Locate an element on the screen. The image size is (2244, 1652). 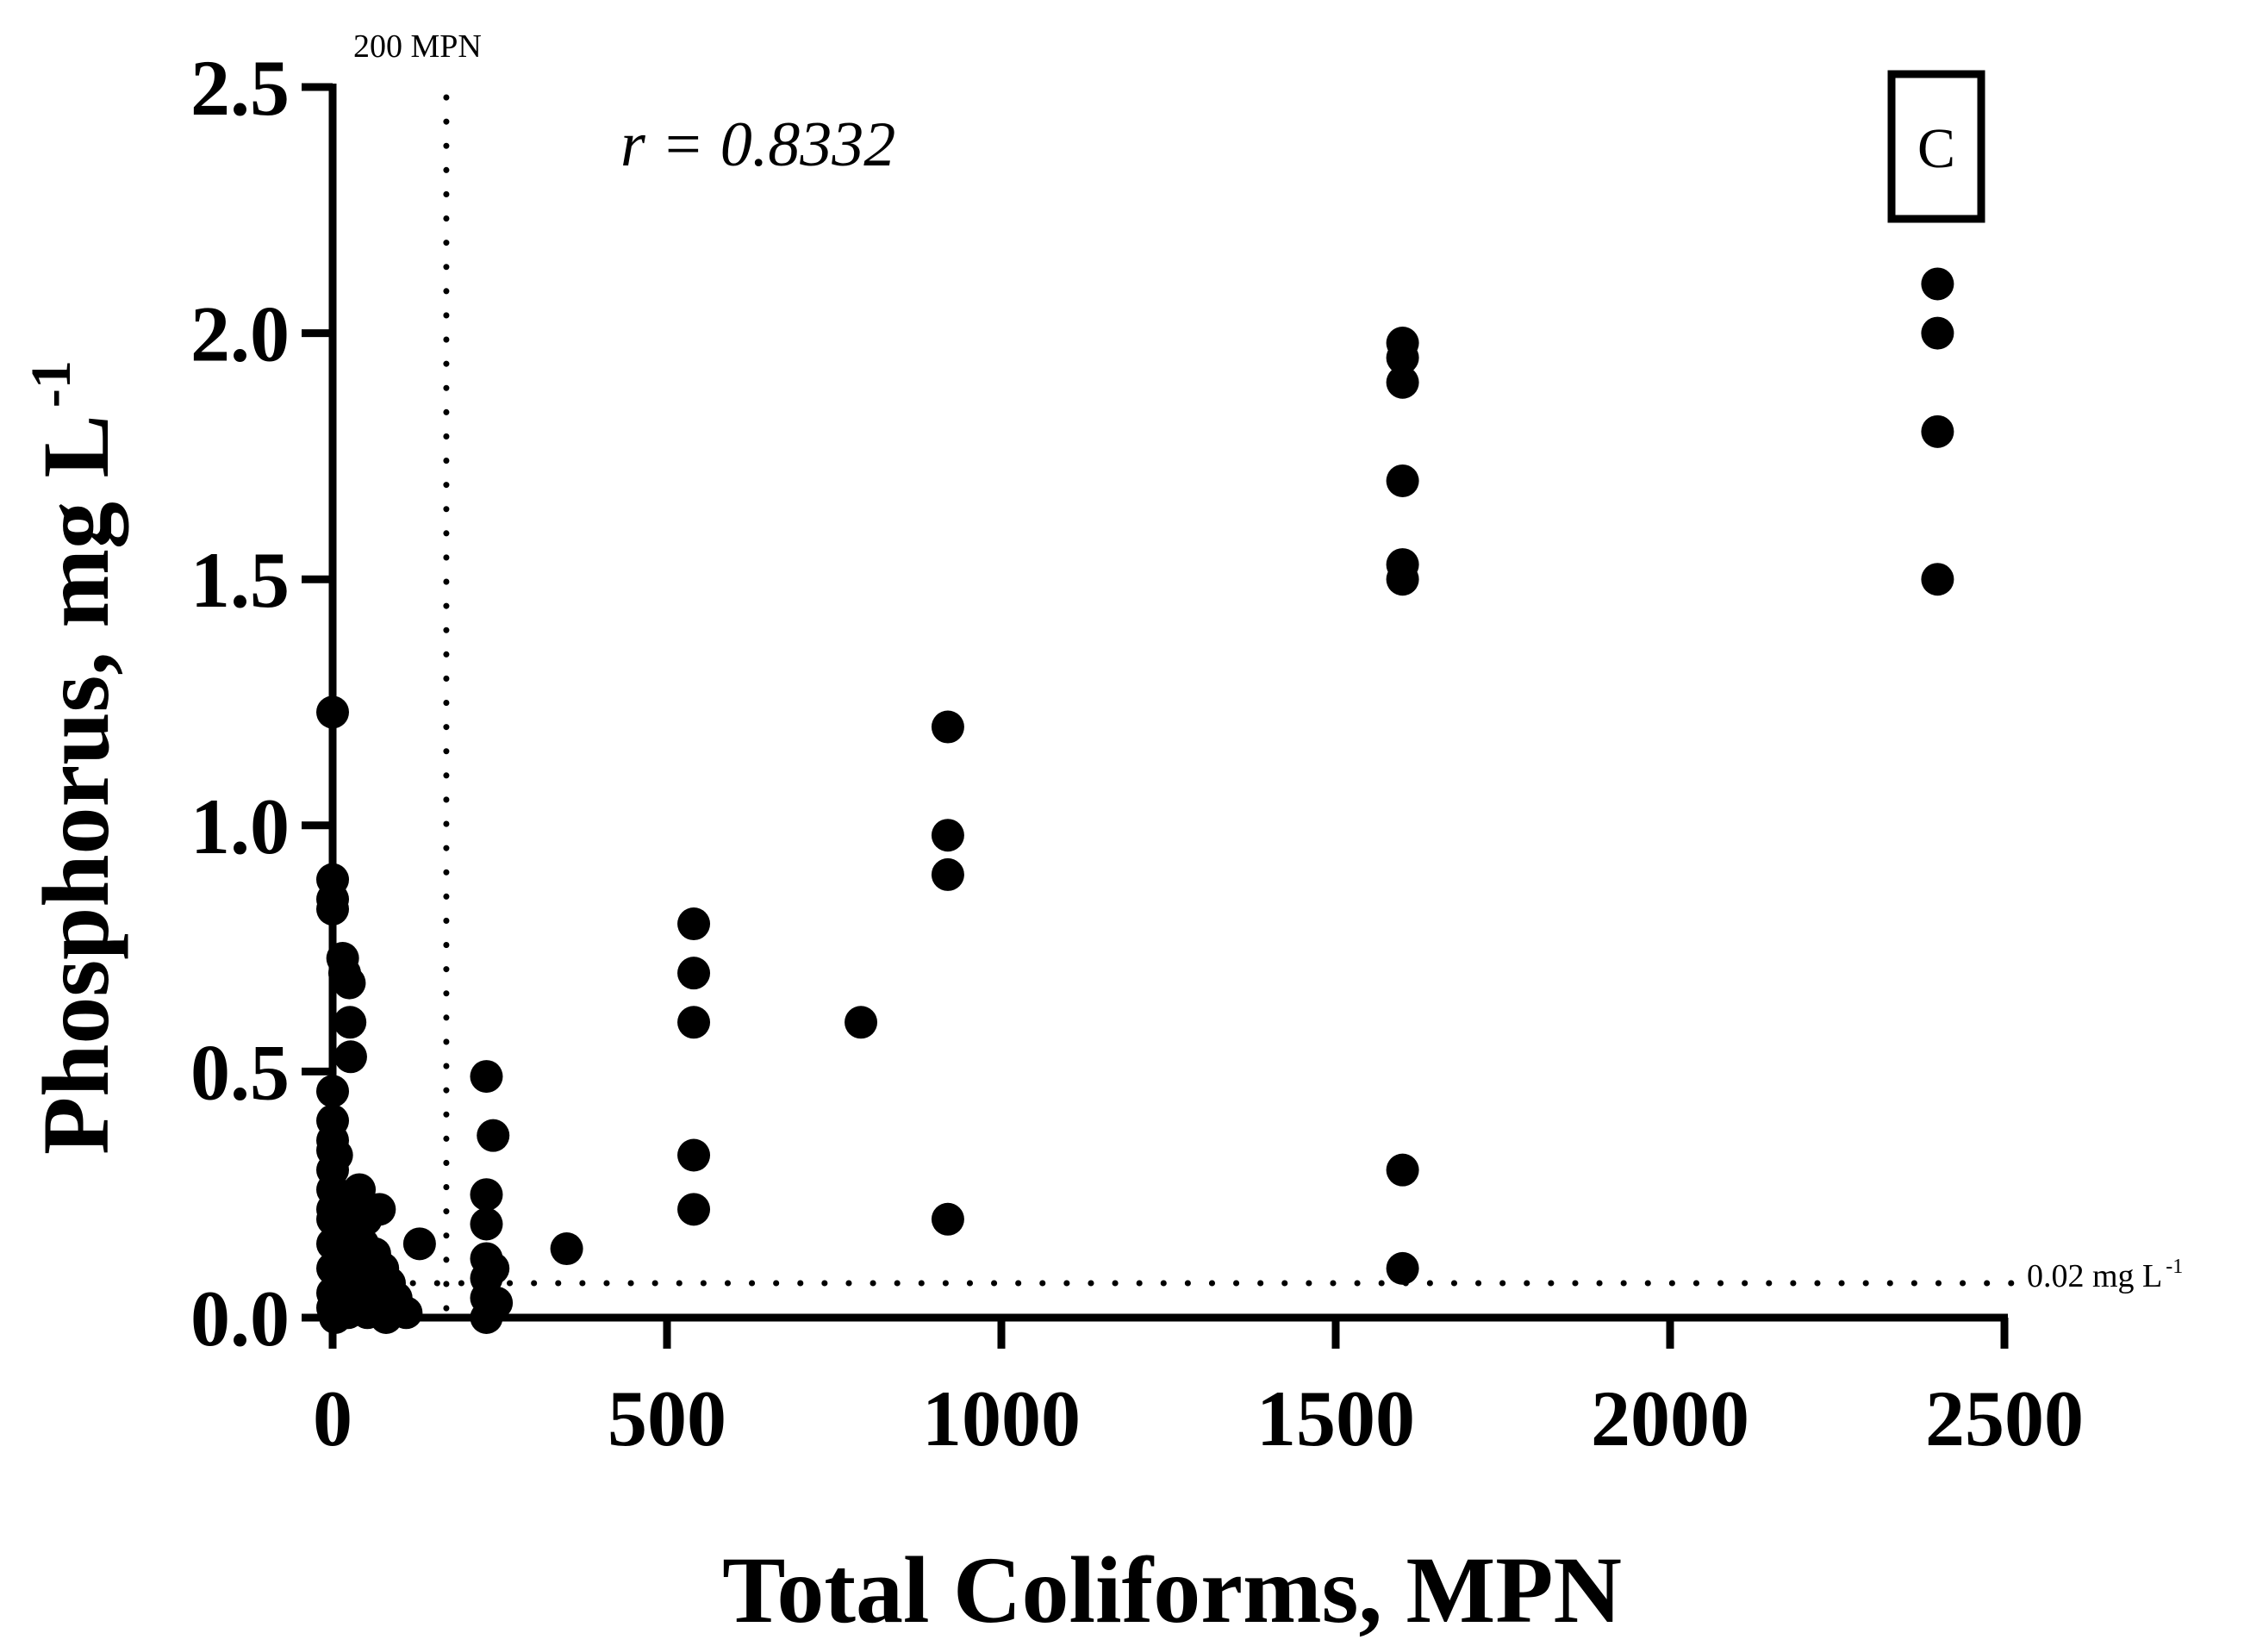
y-axis-title-superscript: -1 is located at coordinates (51, 384).